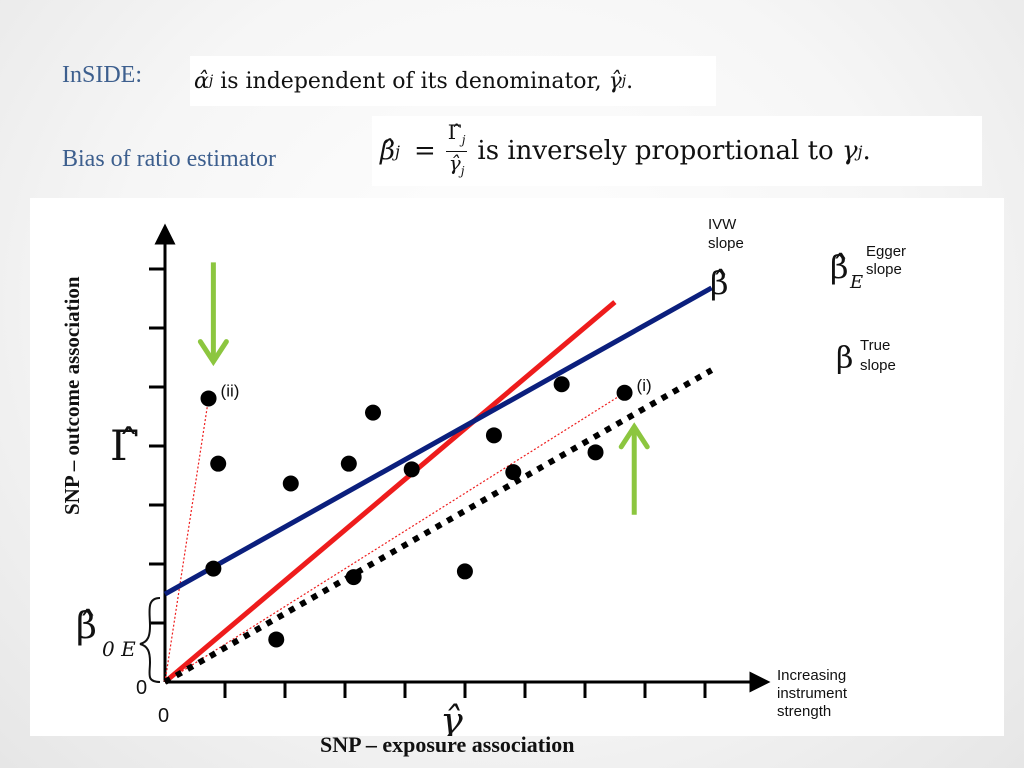  What do you see at coordinates (388, 151) in the screenshot?
I see `beta-hat-symbol: β̂` at bounding box center [388, 151].